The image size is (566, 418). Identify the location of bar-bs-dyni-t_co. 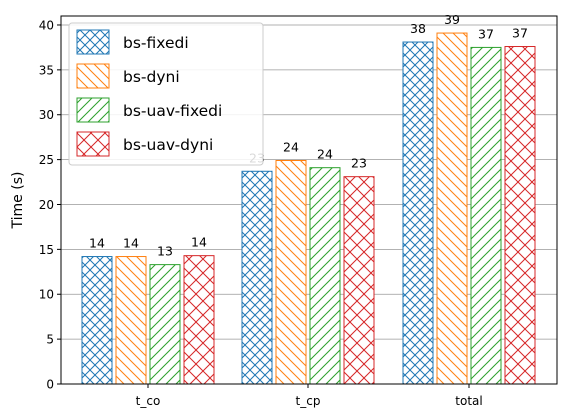
(131, 320).